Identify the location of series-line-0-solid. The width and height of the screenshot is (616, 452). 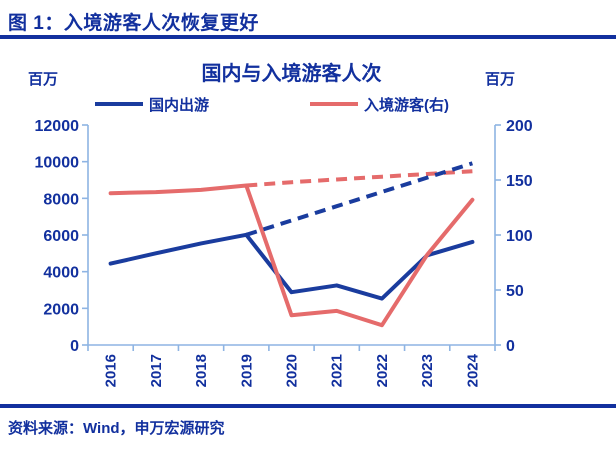
(291, 266).